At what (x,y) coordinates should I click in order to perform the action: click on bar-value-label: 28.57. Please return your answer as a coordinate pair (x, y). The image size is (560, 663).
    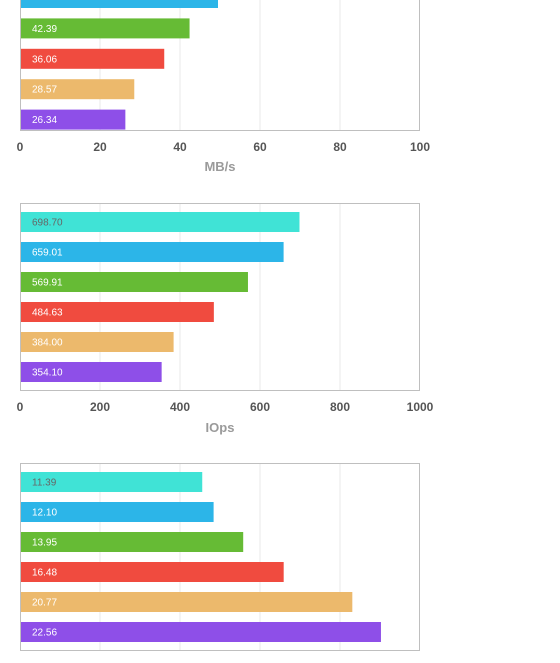
    Looking at the image, I should click on (44, 90).